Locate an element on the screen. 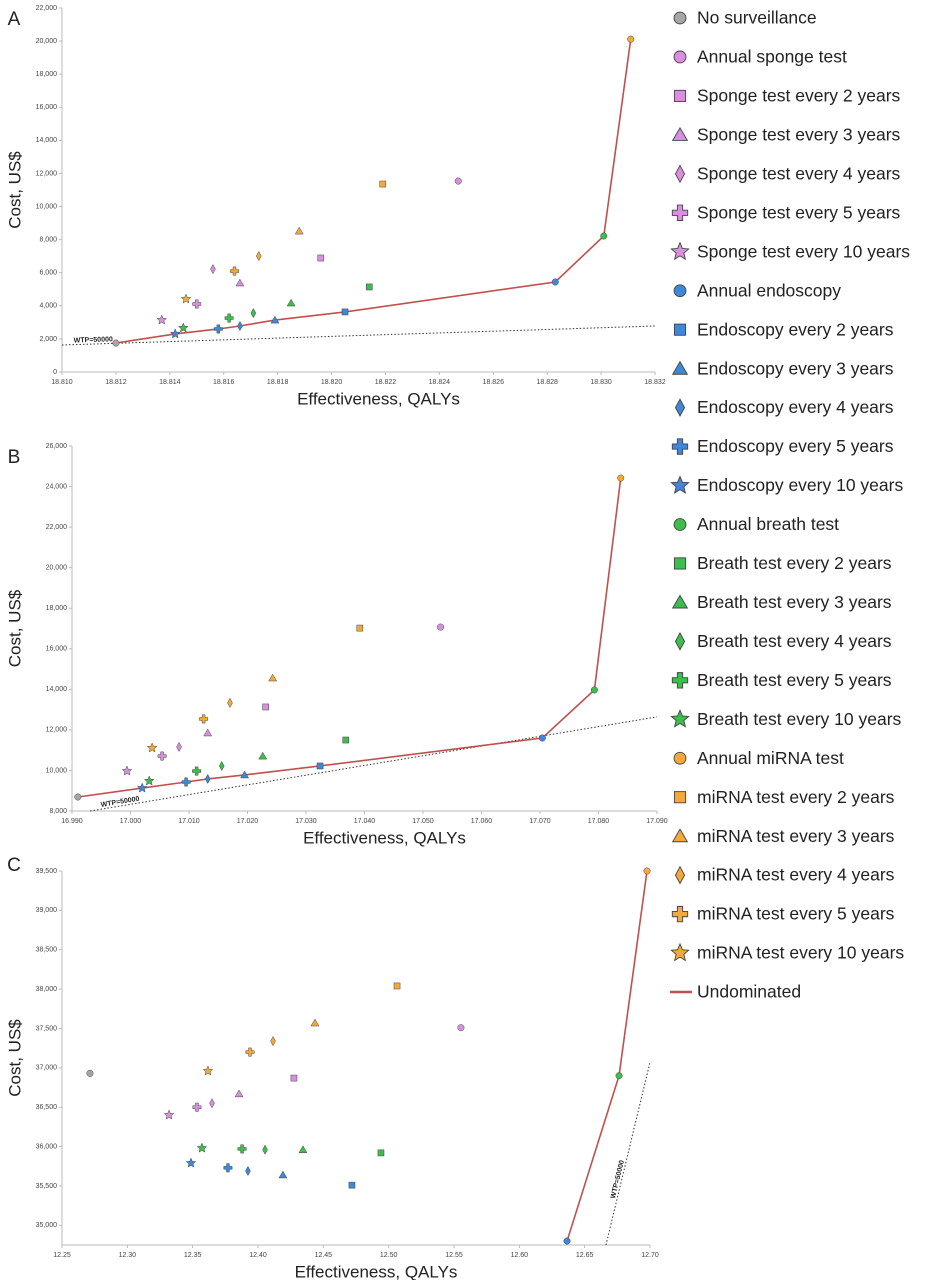  y-tick-label: 36,000 is located at coordinates (47, 1146).